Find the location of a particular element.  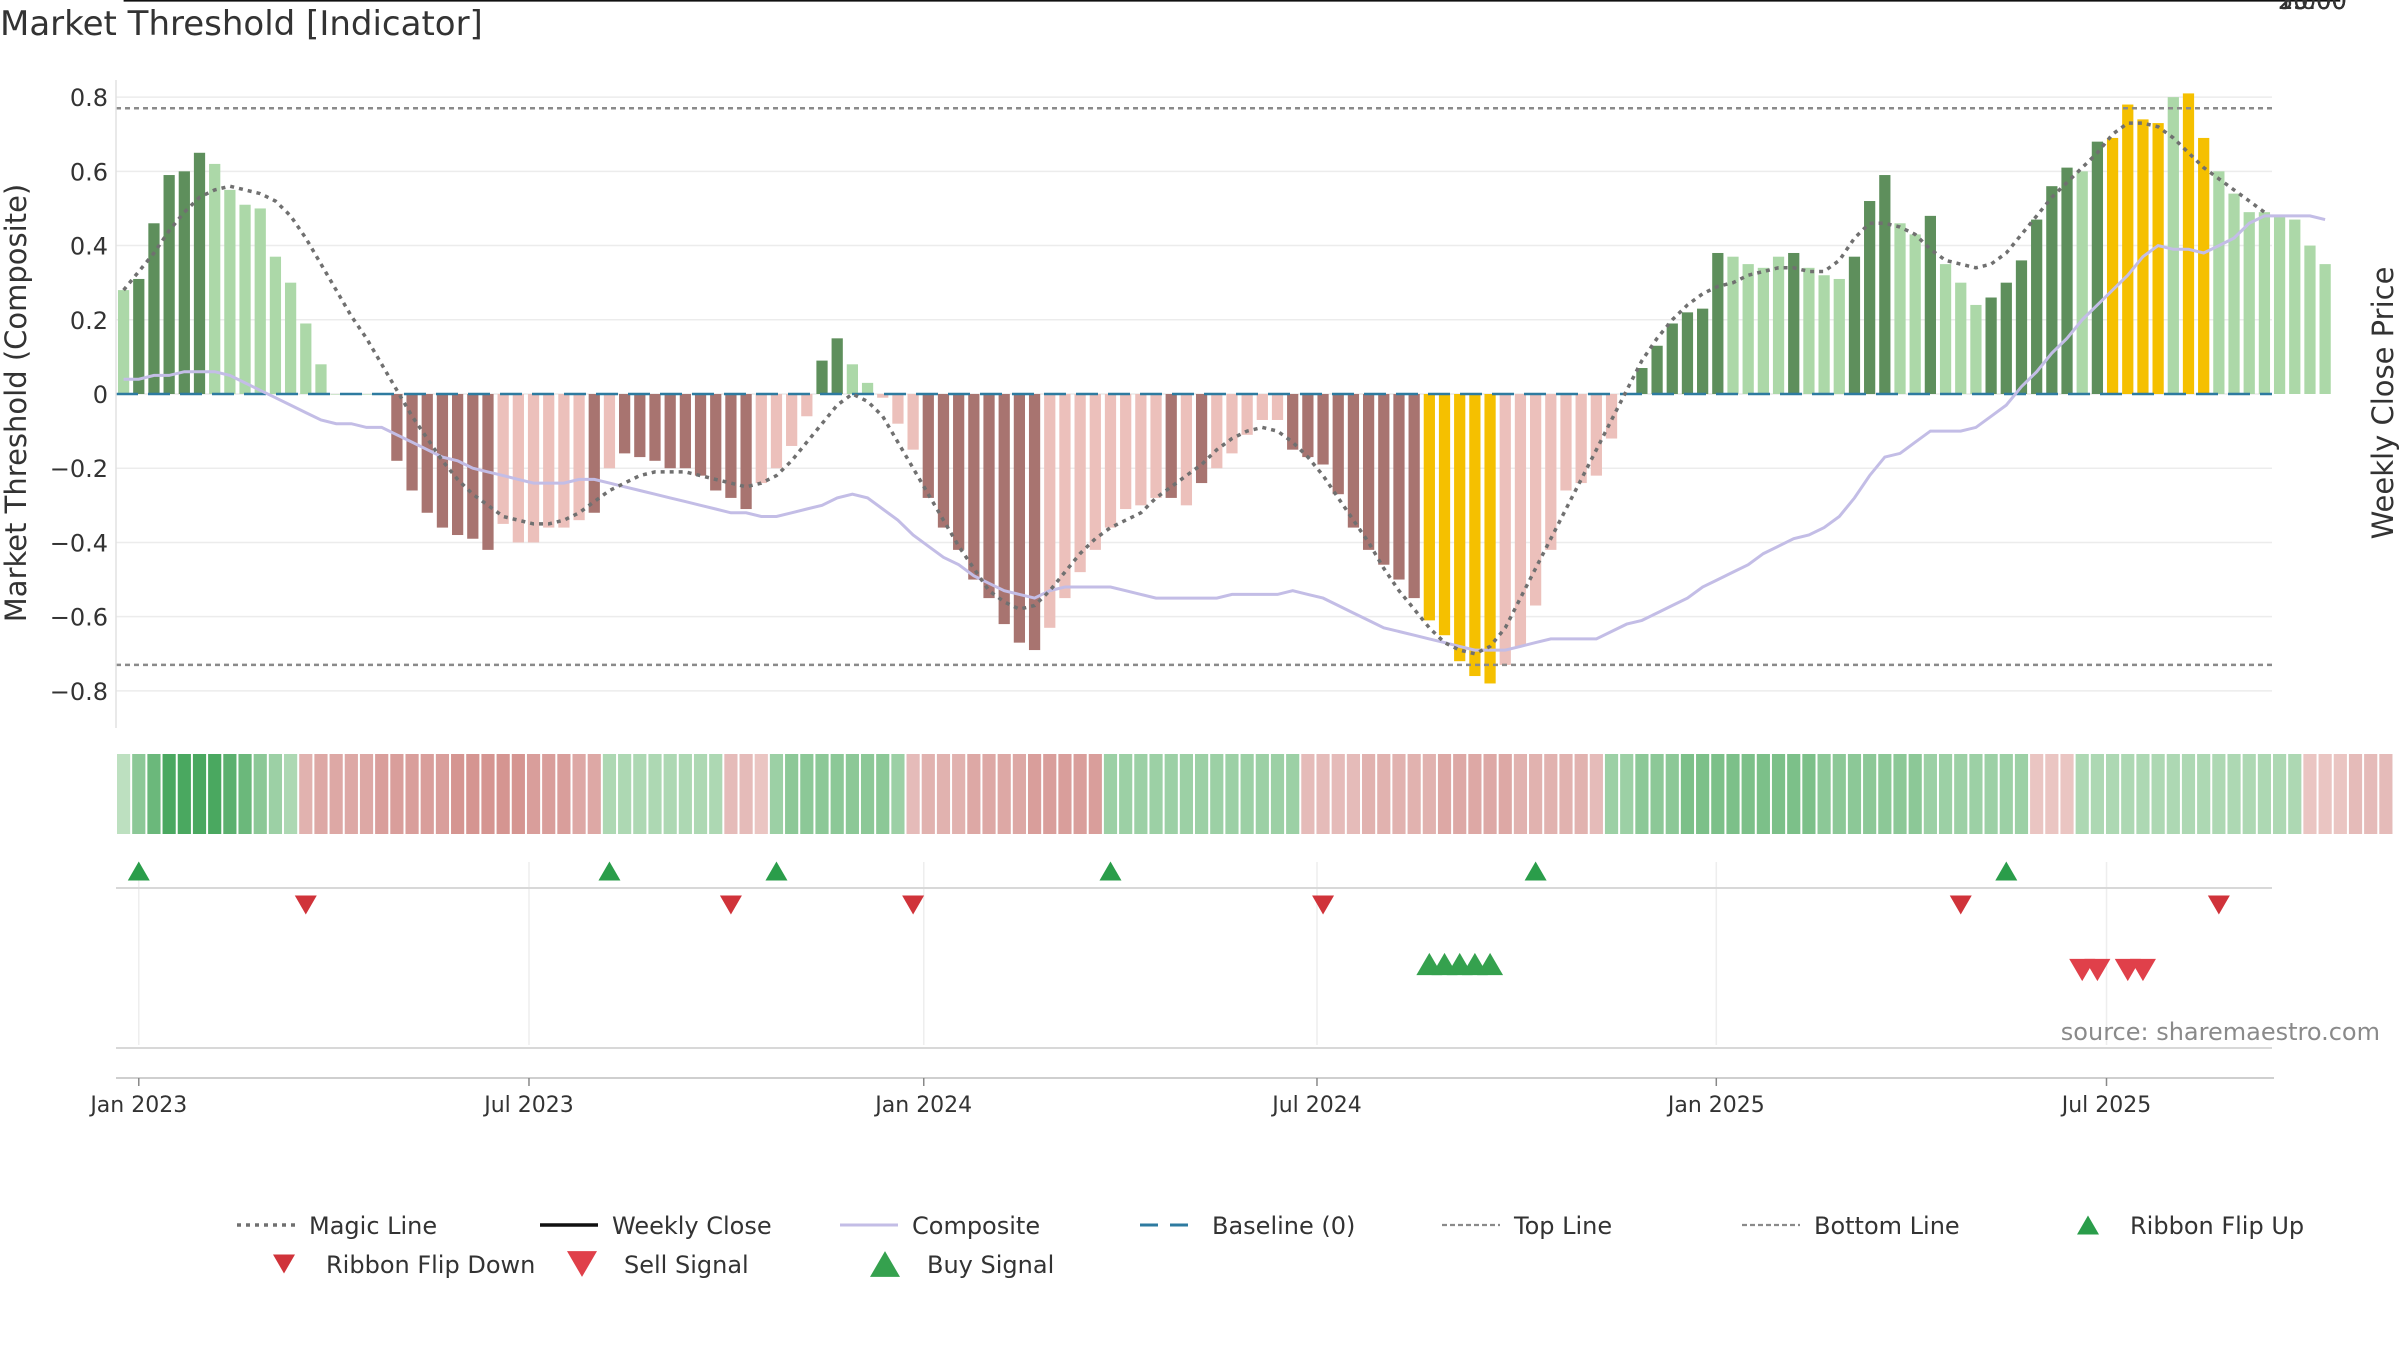

source-credit: source: sharemaestro.com is located at coordinates (2220, 1032).